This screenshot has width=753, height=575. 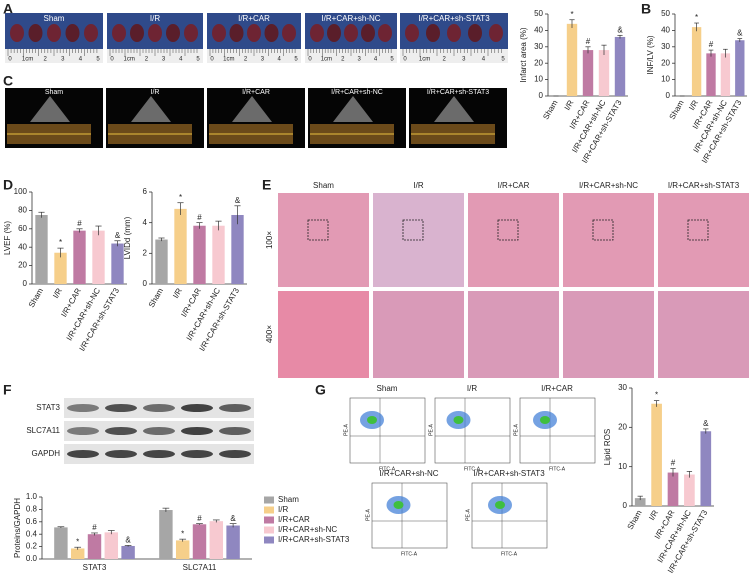 What do you see at coordinates (145, 191) in the screenshot?
I see `y-tick-label: 6` at bounding box center [145, 191].